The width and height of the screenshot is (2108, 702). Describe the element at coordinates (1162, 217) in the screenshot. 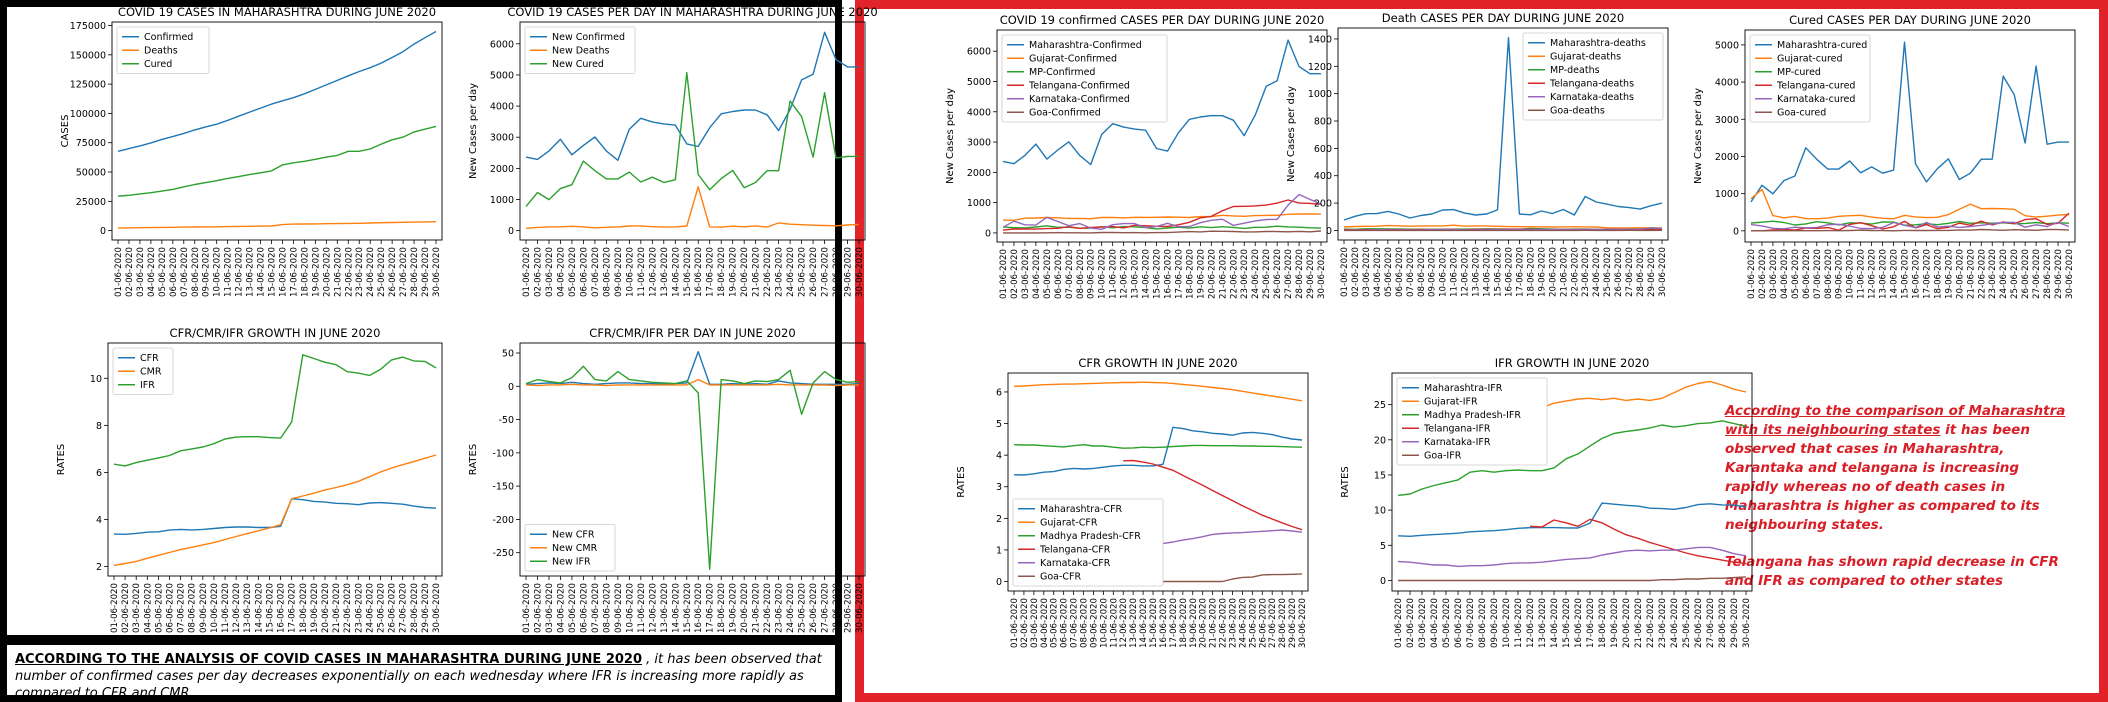

I see `series-line-gujarat-confirmed` at that location.